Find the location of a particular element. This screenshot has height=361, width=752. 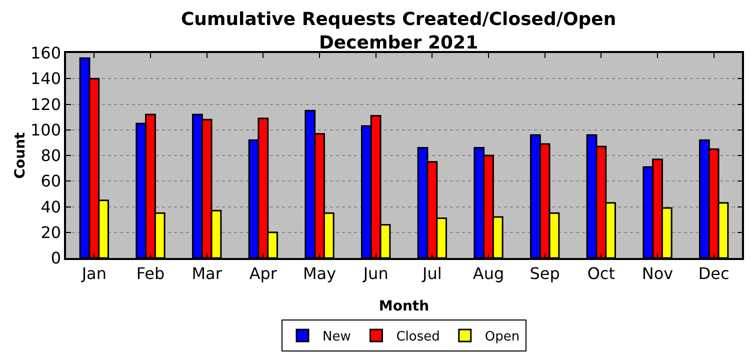

legend-label: Closed is located at coordinates (418, 337).